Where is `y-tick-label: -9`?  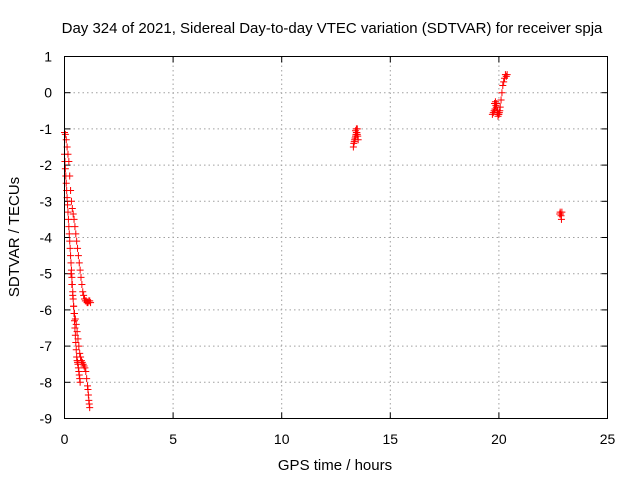 y-tick-label: -9 is located at coordinates (46, 419).